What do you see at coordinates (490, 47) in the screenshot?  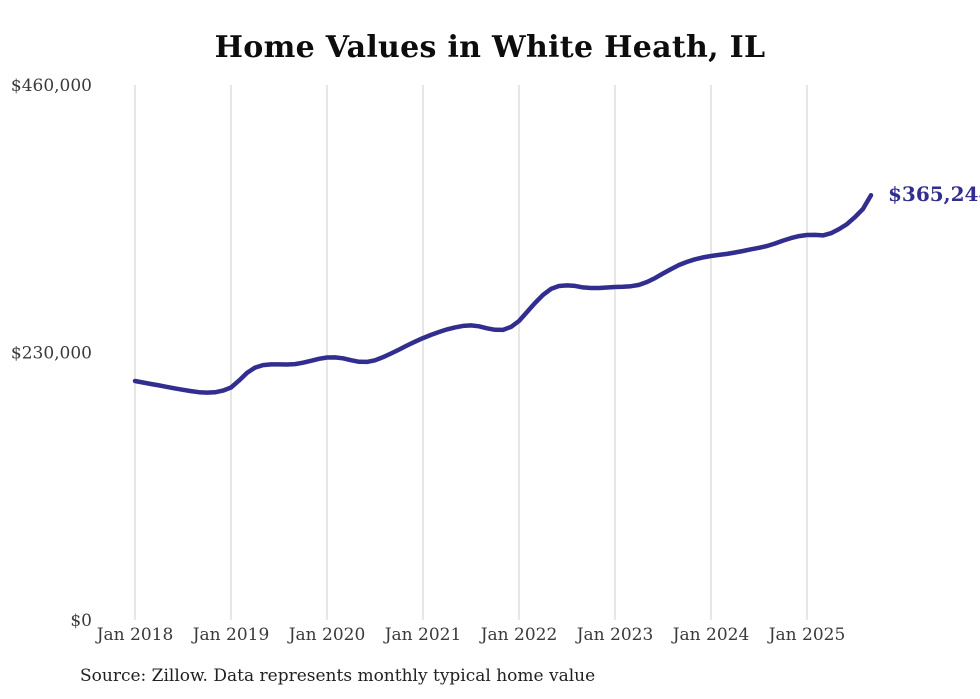 I see `chart-title: Home Values in White Heath, IL` at bounding box center [490, 47].